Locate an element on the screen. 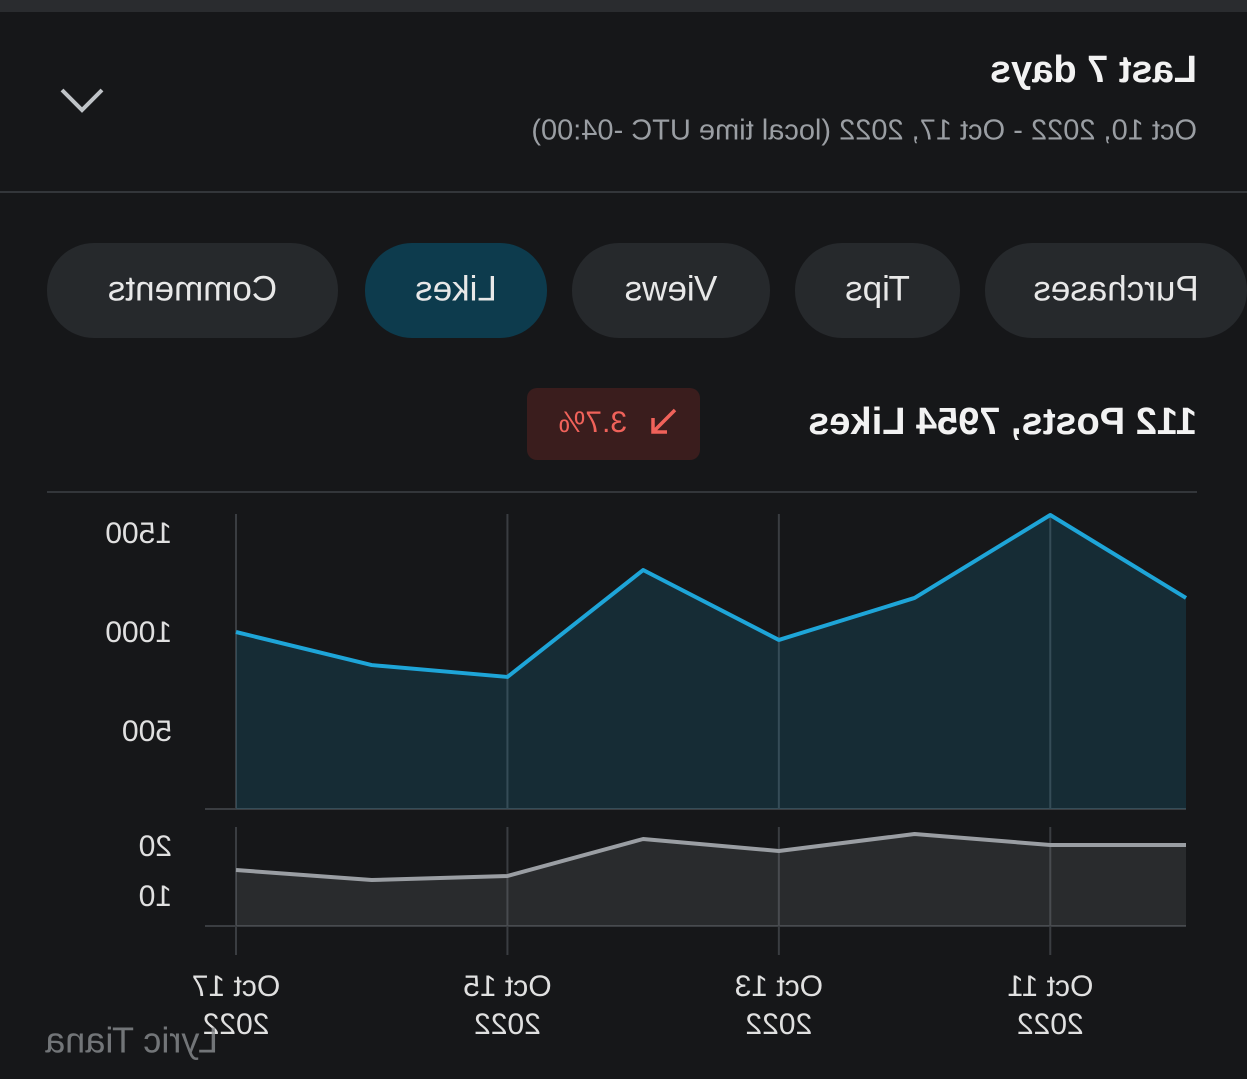 The width and height of the screenshot is (1247, 1079). down-arrow is located at coordinates (664, 421).